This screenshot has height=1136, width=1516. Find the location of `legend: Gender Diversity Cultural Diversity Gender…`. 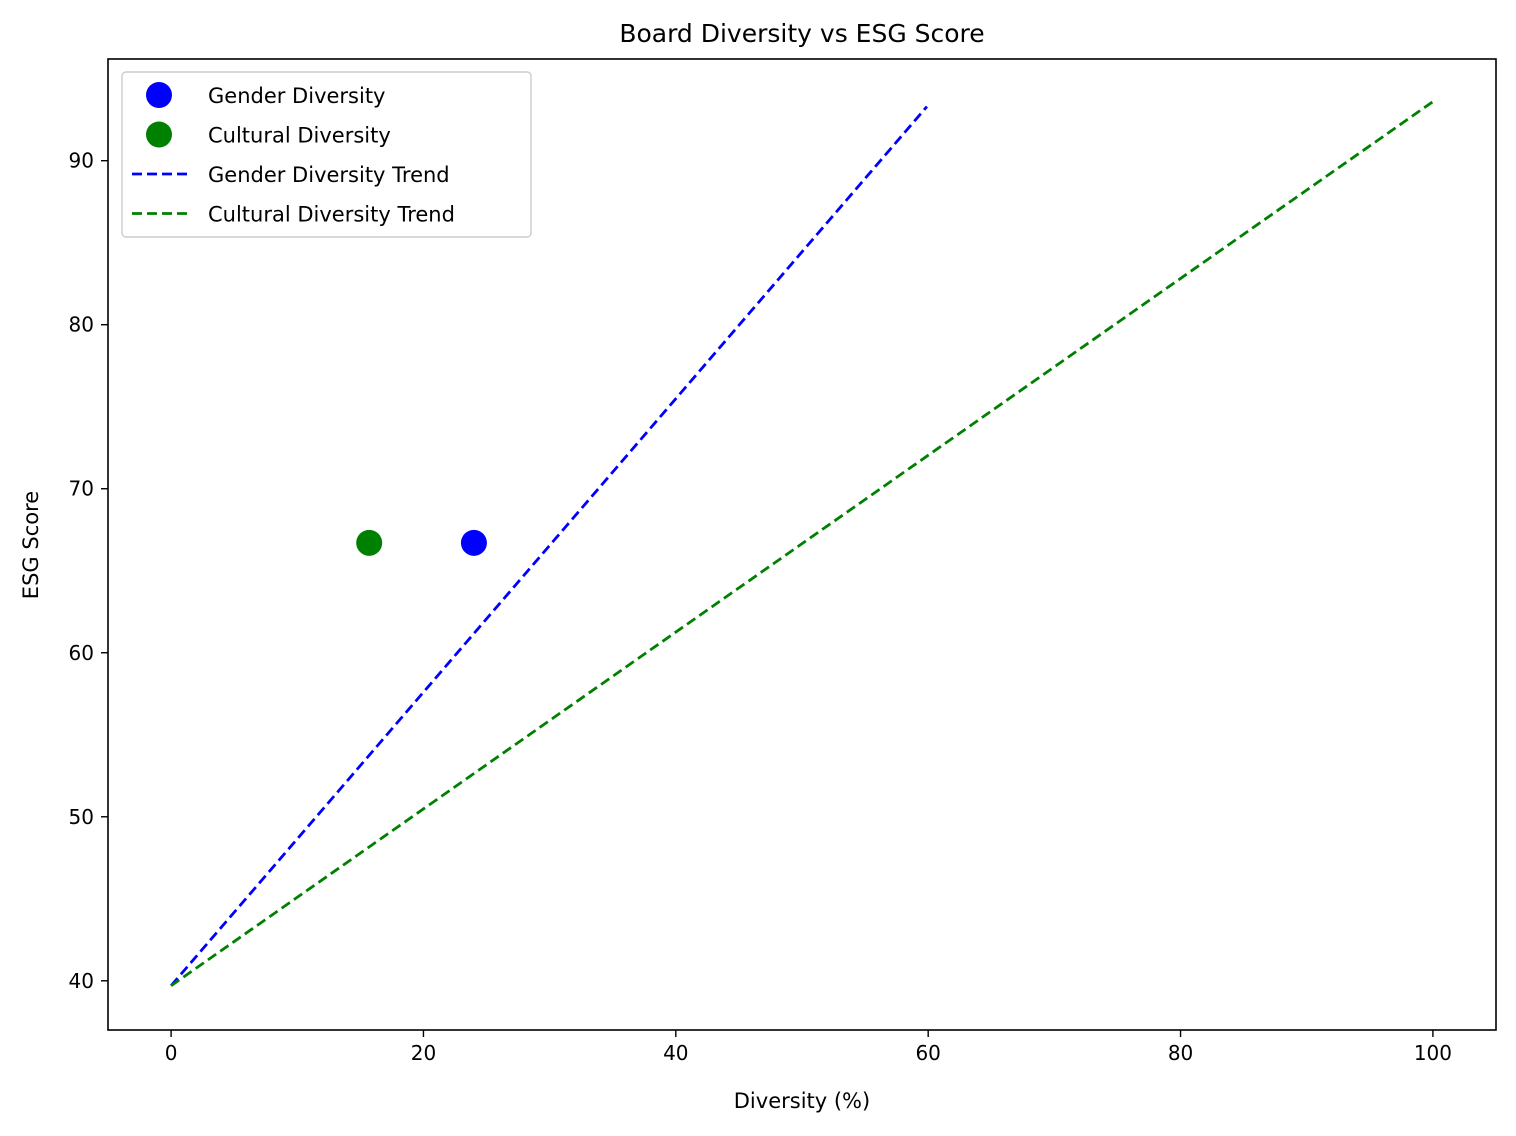

legend: Gender Diversity Cultural Diversity Gender… is located at coordinates (326, 154).